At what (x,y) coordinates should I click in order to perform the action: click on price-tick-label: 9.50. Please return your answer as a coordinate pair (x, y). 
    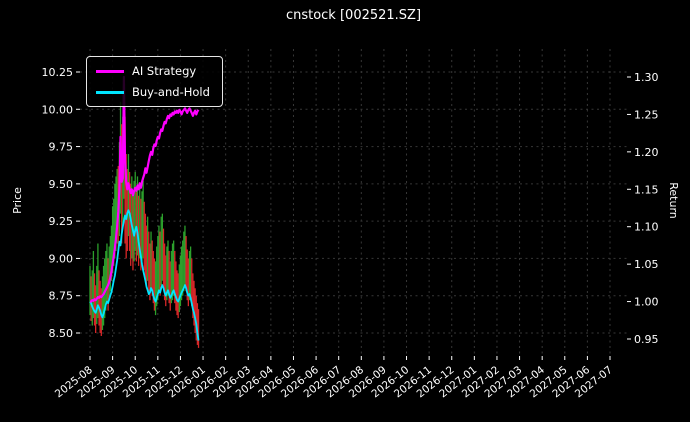
    Looking at the image, I should click on (61, 184).